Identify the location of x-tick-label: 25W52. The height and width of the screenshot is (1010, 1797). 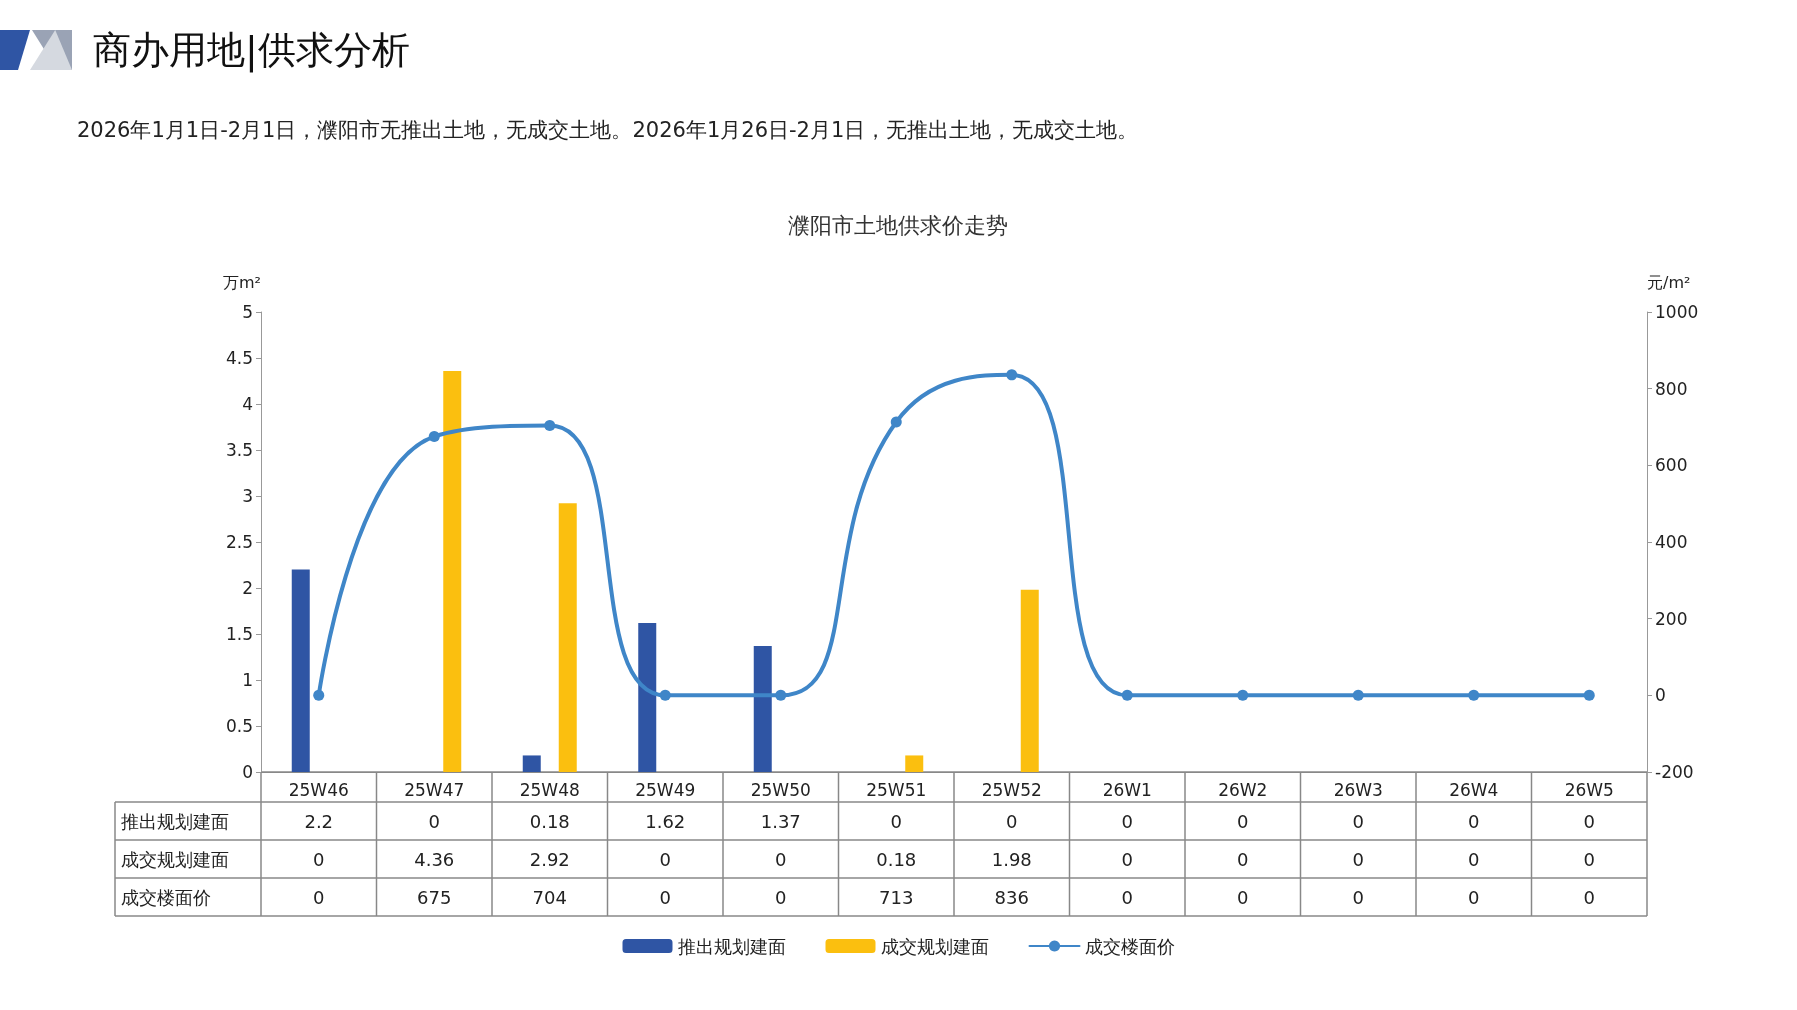
(1011, 789).